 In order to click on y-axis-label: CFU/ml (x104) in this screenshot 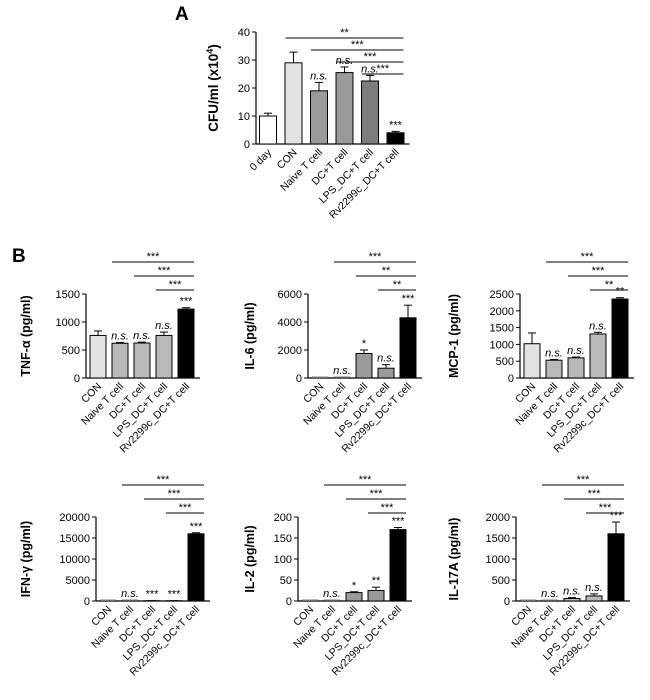, I will do `click(213, 88)`.